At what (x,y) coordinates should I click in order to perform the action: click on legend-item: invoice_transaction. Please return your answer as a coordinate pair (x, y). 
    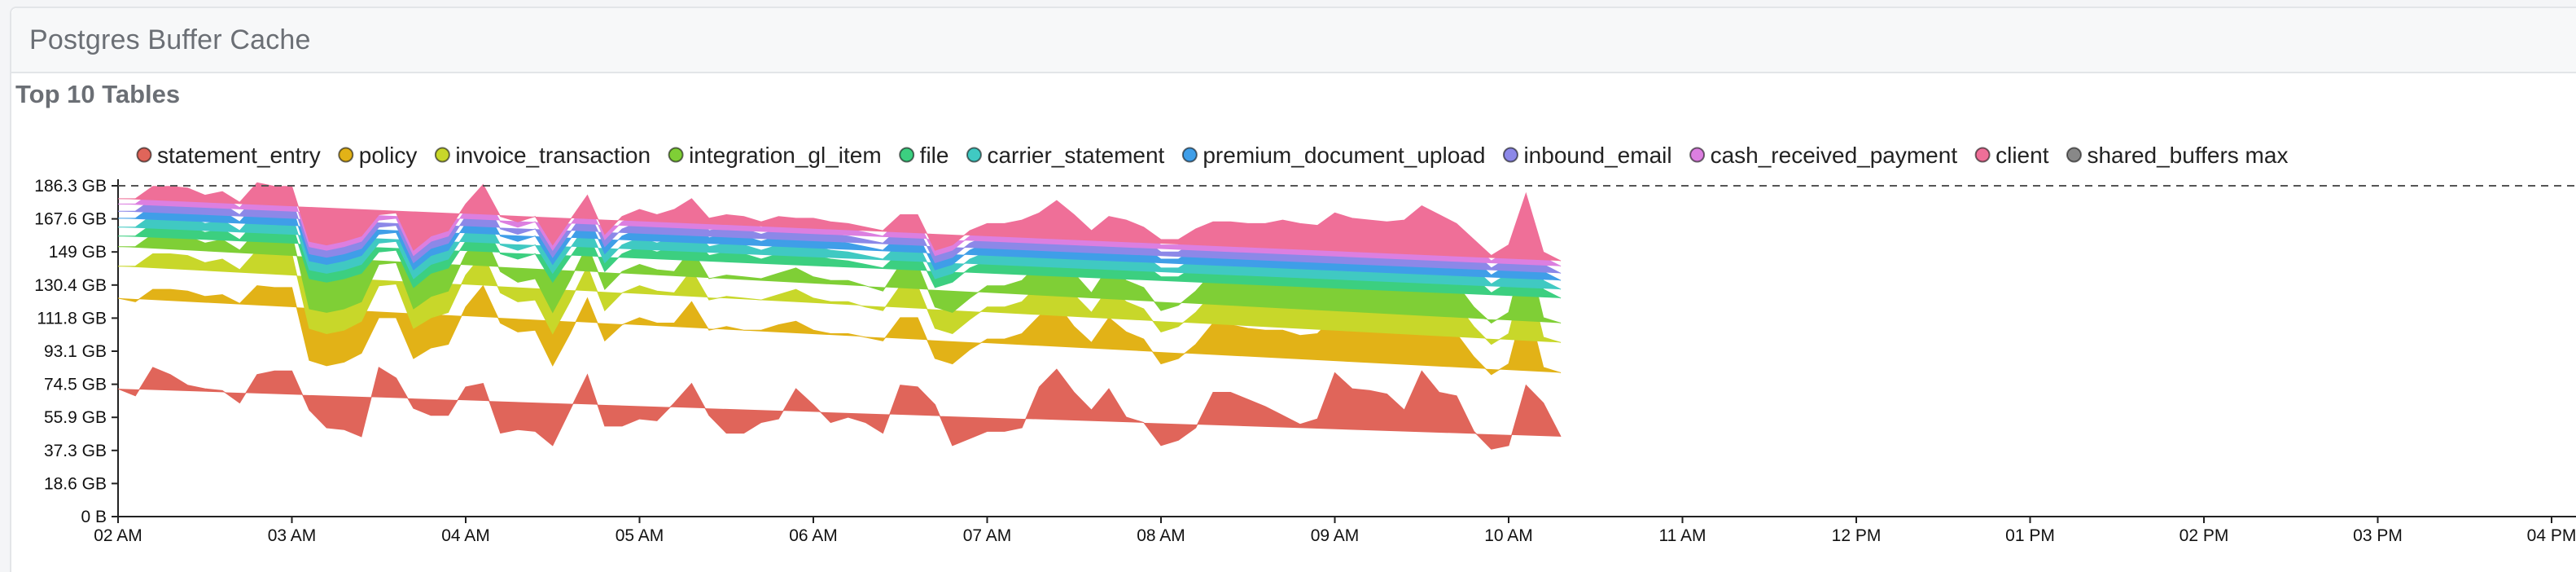
    Looking at the image, I should click on (542, 155).